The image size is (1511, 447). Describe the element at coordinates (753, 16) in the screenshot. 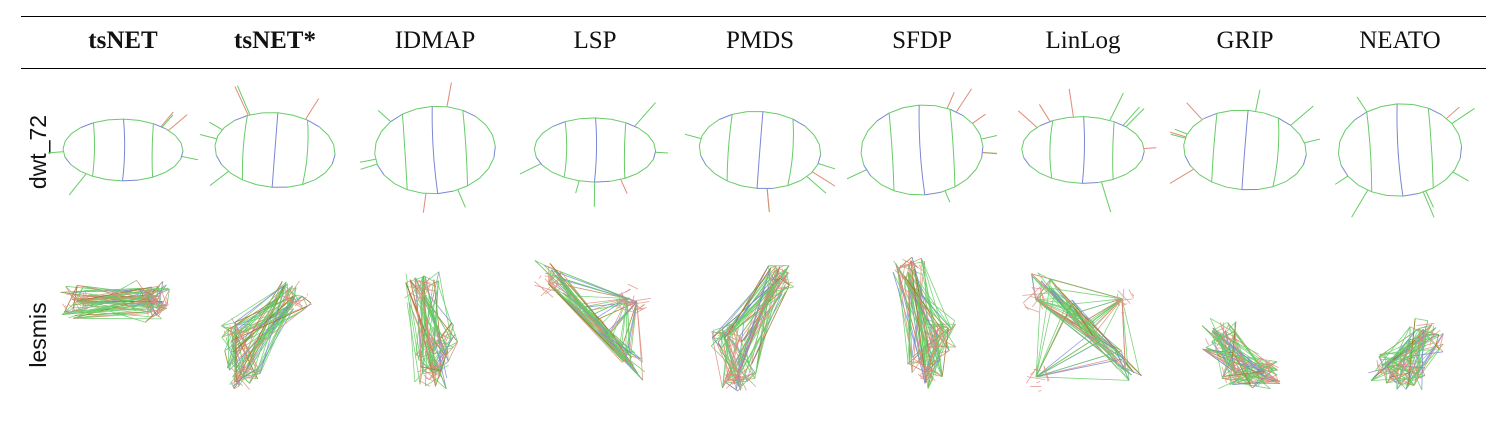

I see `top-rule` at that location.